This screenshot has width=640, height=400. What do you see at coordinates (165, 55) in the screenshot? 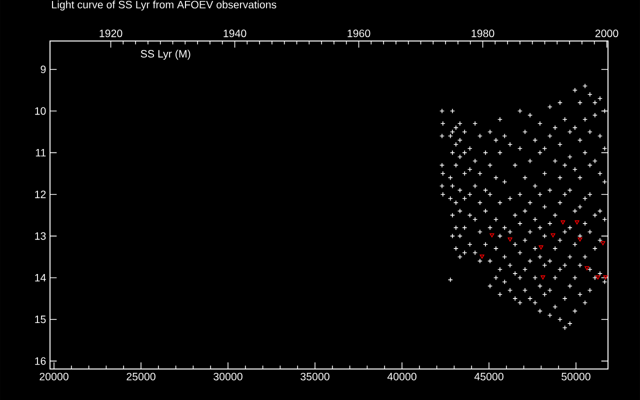
I see `annotation: SS Lyr (M)` at bounding box center [165, 55].